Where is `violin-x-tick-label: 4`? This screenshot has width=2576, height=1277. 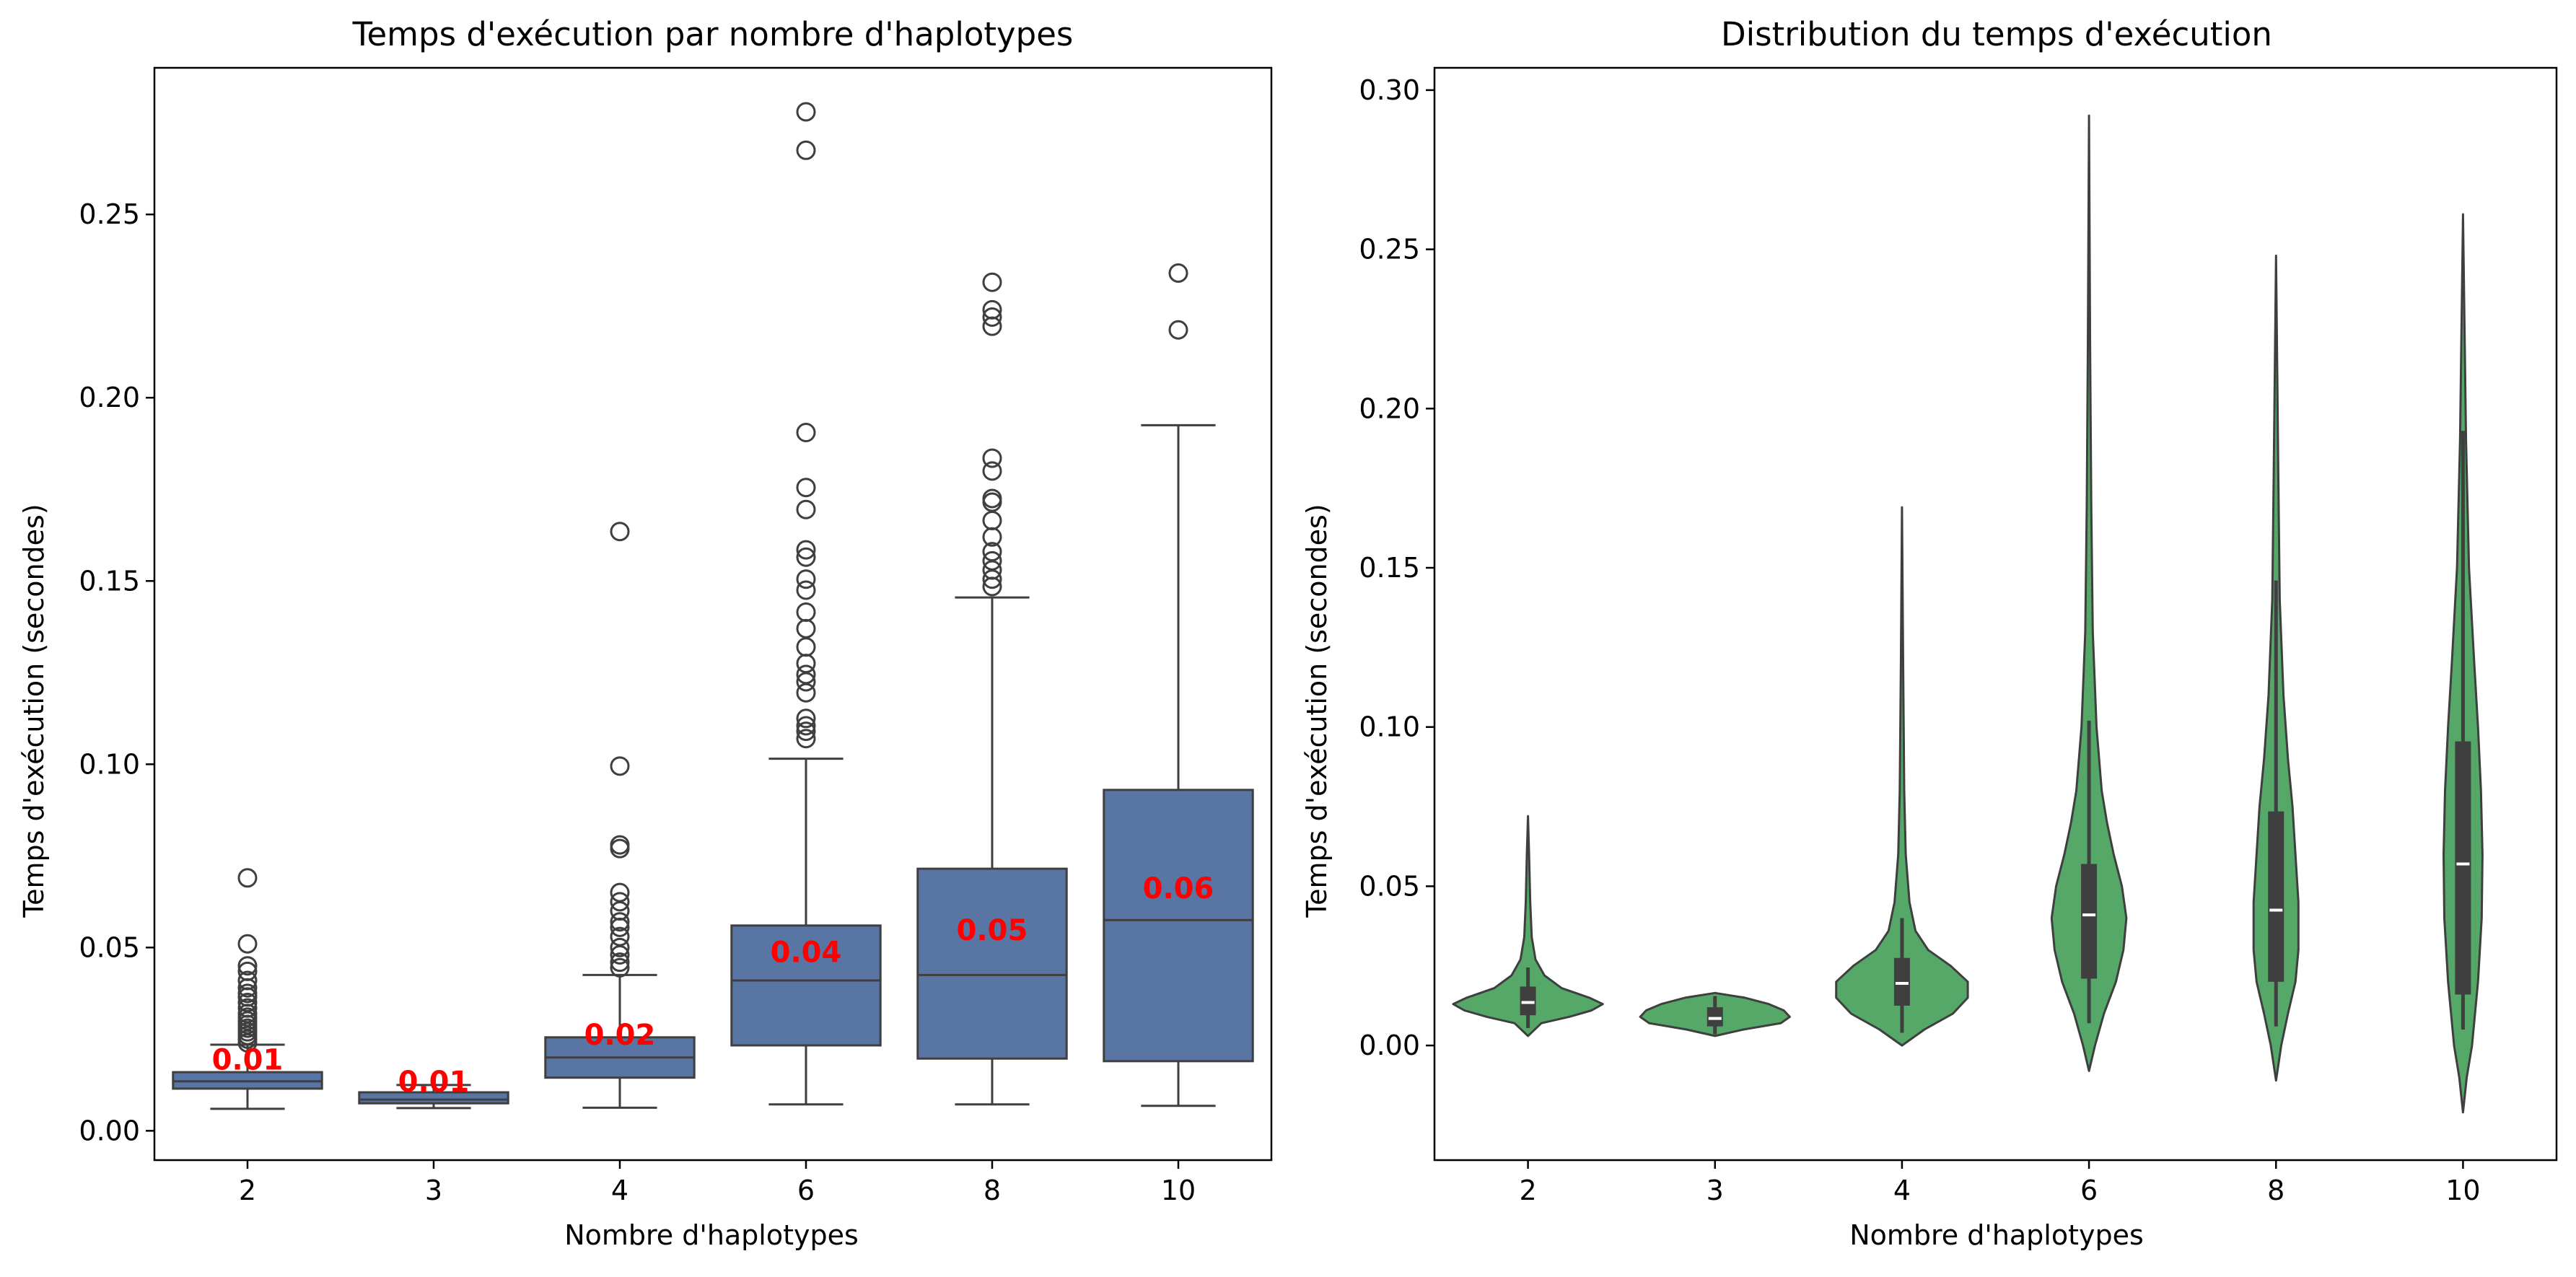
violin-x-tick-label: 4 is located at coordinates (1902, 1191).